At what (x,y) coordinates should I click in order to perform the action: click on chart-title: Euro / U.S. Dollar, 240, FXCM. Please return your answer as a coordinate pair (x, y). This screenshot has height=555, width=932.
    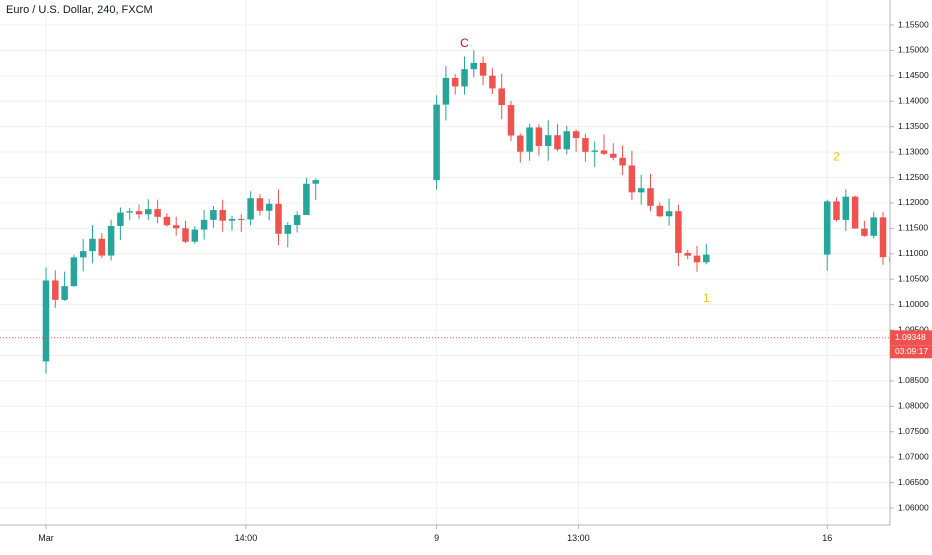
    Looking at the image, I should click on (79, 10).